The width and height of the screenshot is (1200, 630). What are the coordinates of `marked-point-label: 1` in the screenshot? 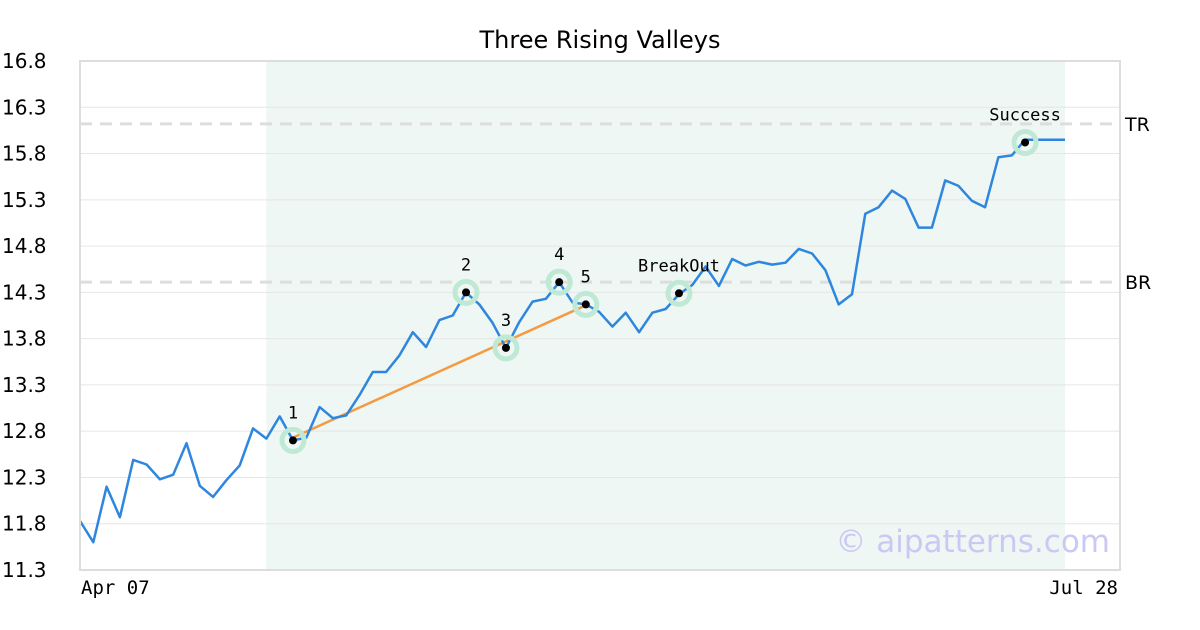 It's located at (293, 413).